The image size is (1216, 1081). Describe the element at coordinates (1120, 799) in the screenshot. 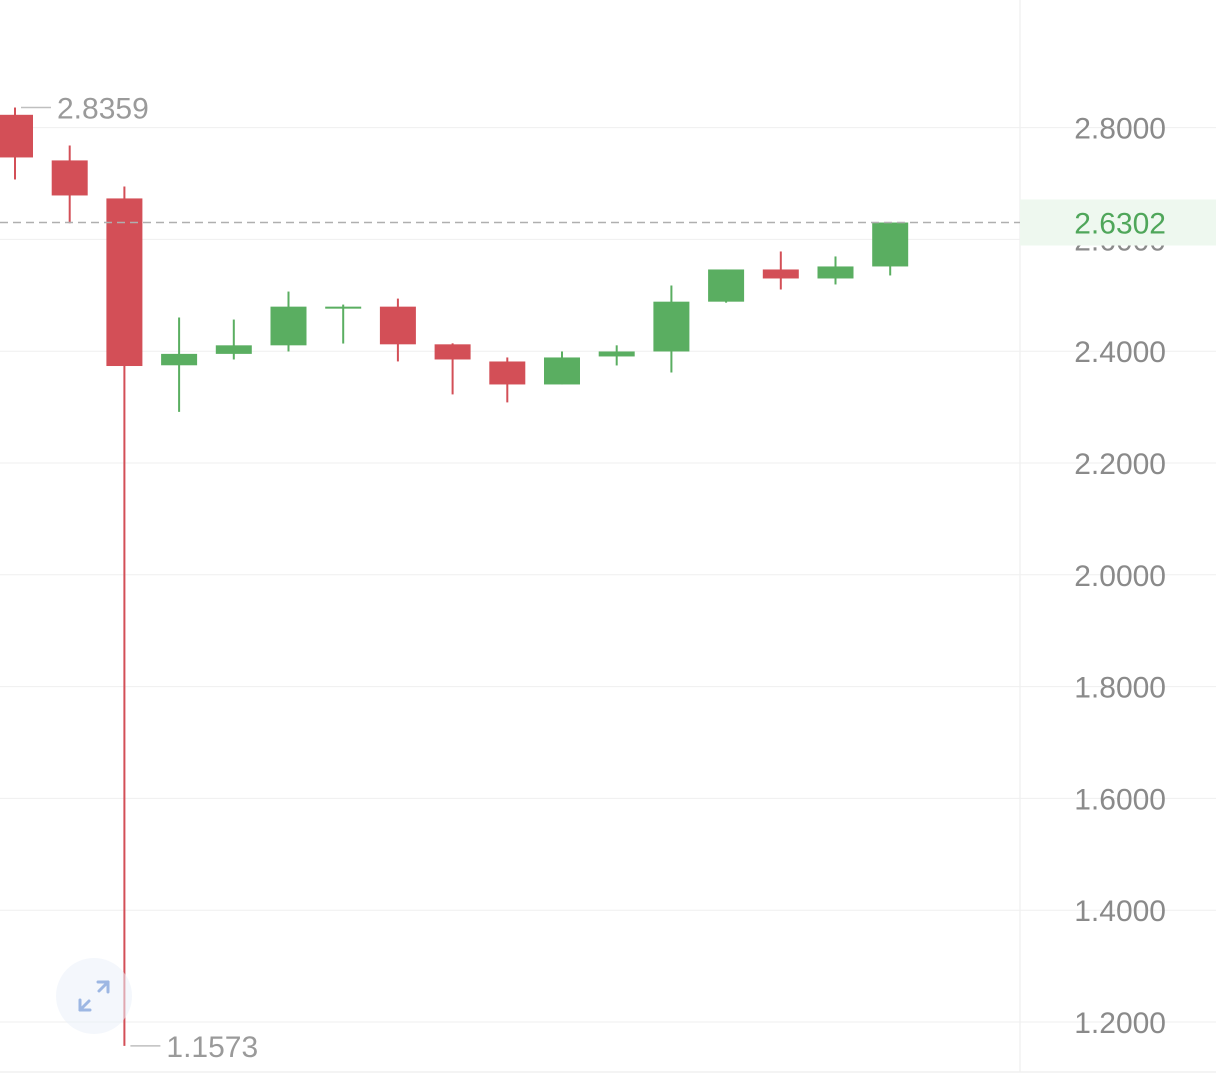

I see `y-tick-label: 1.6000` at that location.